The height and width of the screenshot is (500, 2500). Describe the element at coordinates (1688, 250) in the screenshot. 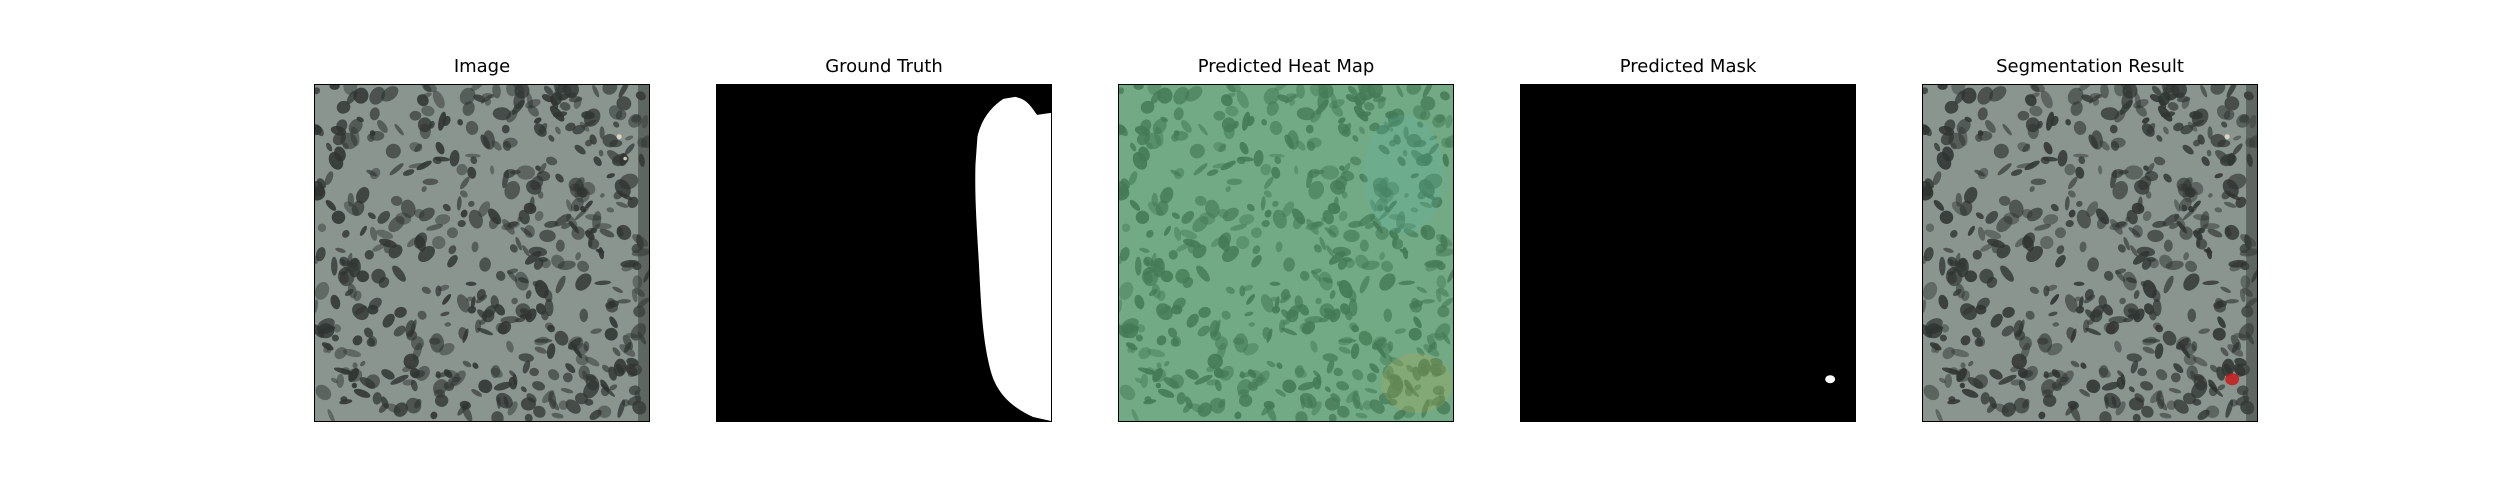

I see `panel-predicted-mask: Predicted Mask` at that location.